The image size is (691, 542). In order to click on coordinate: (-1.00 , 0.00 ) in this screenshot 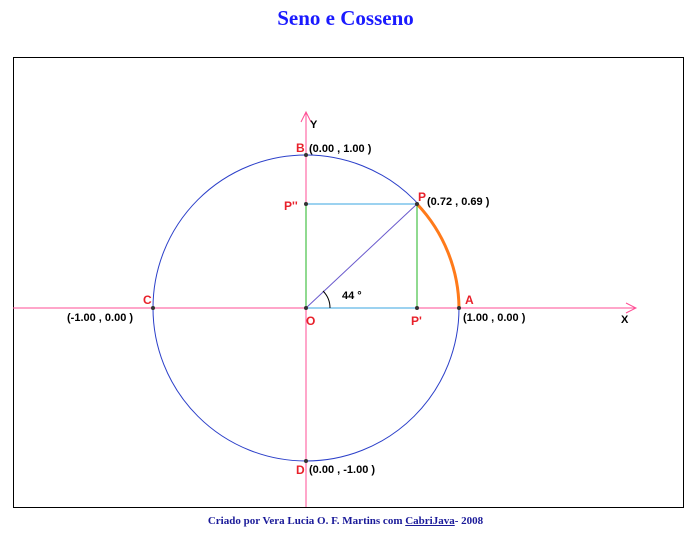, I will do `click(100, 318)`.